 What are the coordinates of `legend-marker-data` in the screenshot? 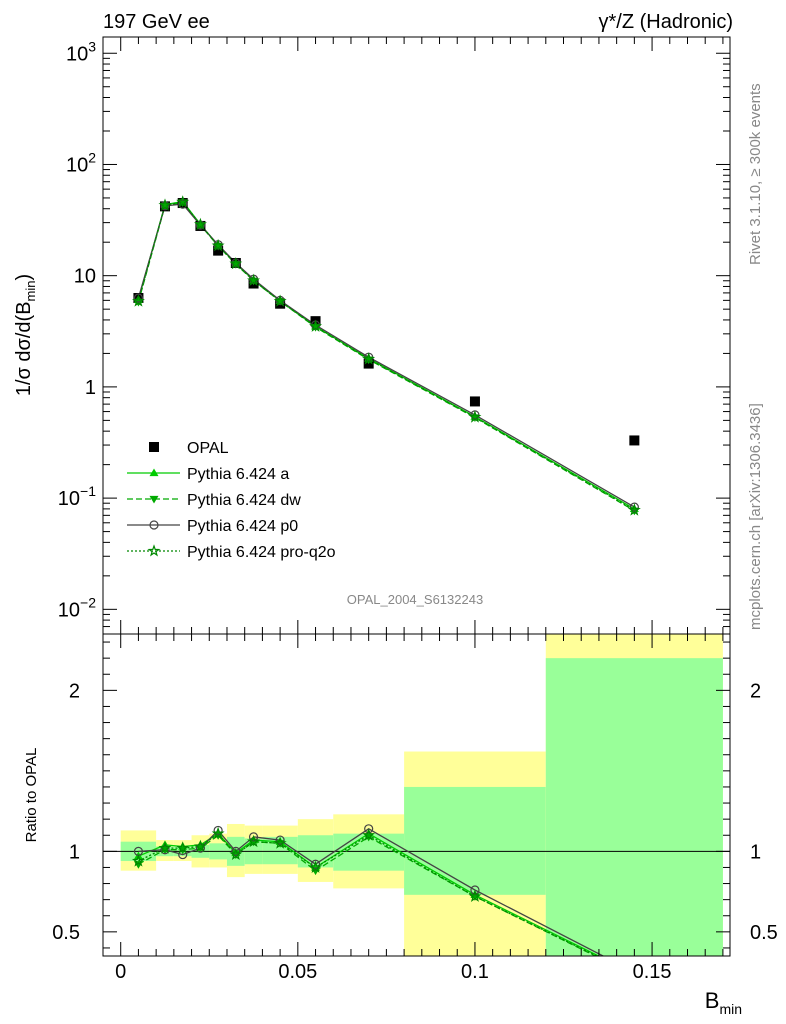 It's located at (154, 447).